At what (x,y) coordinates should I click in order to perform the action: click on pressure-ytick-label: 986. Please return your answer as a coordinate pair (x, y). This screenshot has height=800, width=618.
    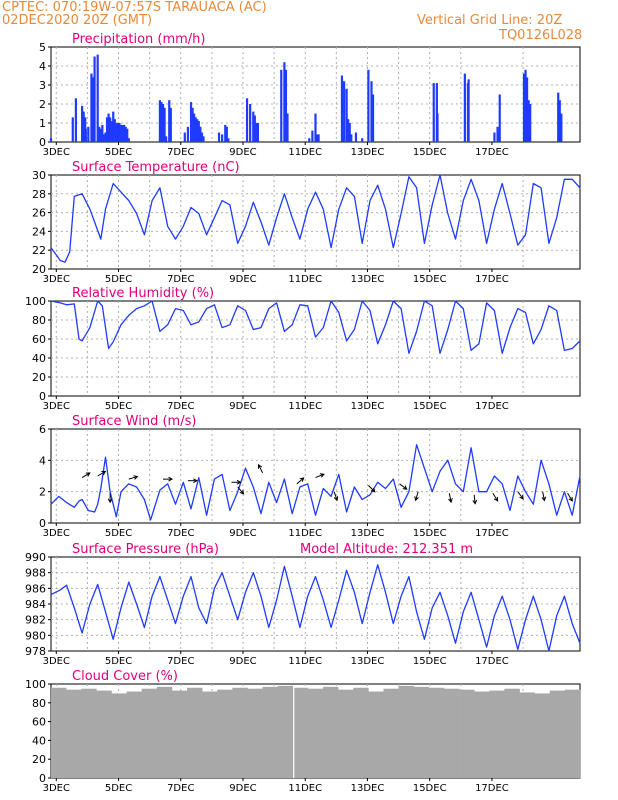
    Looking at the image, I should click on (35, 588).